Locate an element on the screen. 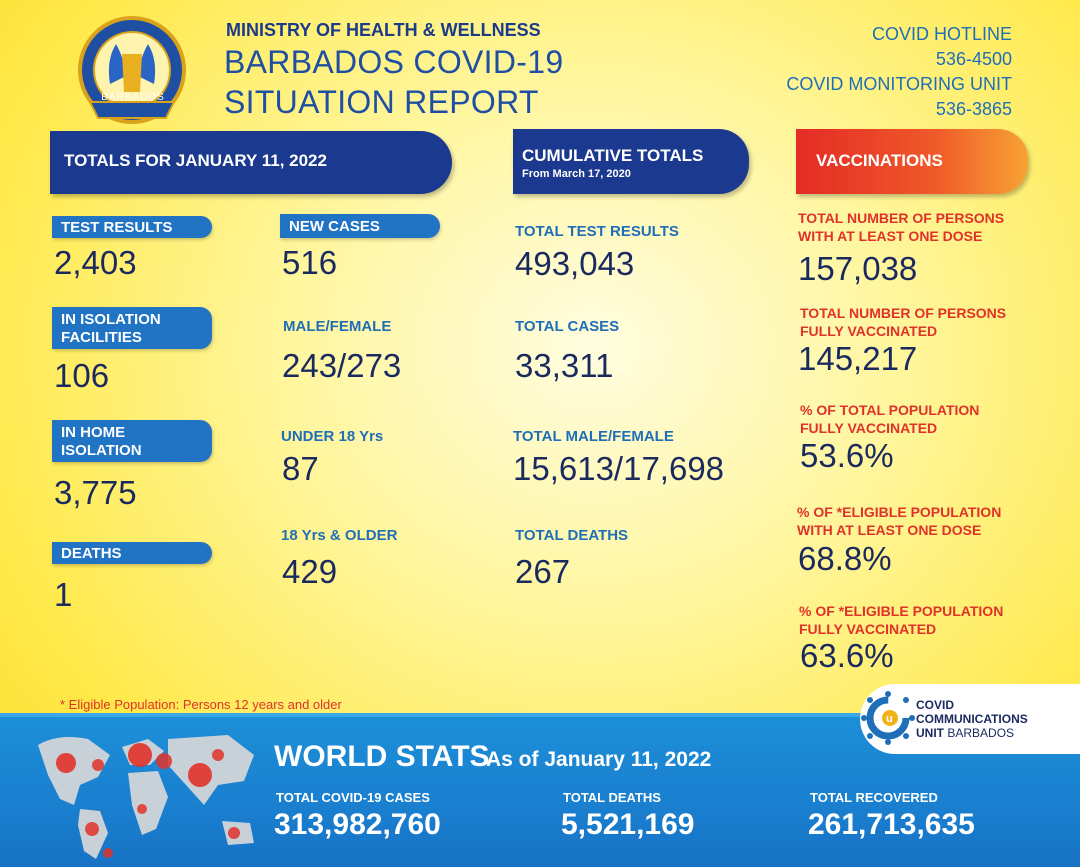 This screenshot has width=1080, height=867. deaths-pill: DEATHS is located at coordinates (132, 553).